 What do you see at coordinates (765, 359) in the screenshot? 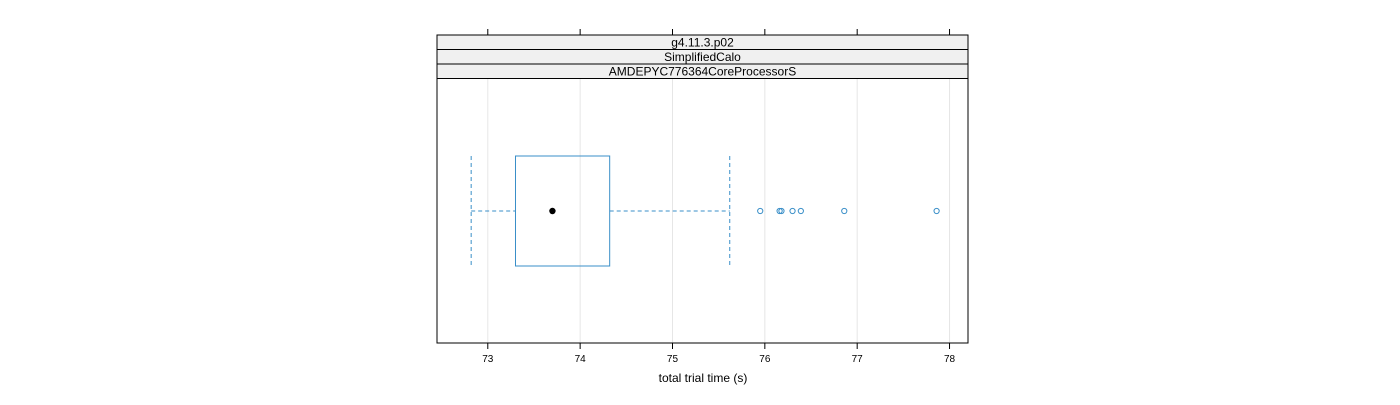
I see `tick-label-76: 76` at bounding box center [765, 359].